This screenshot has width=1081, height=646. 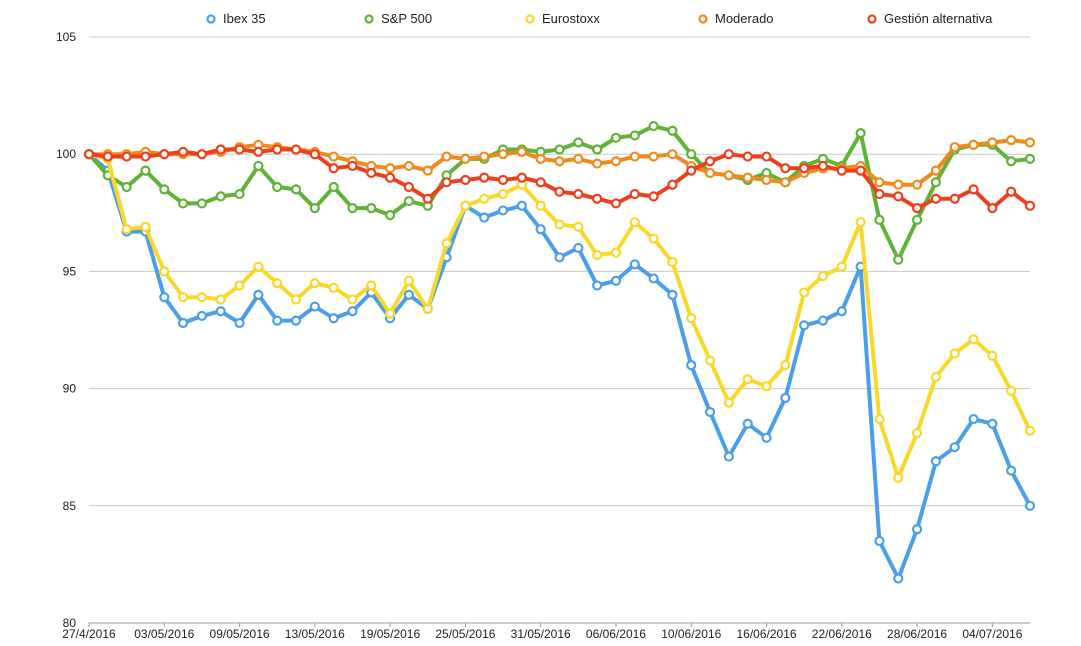 I want to click on x-tick-label: 04/07/2016, so click(x=992, y=634).